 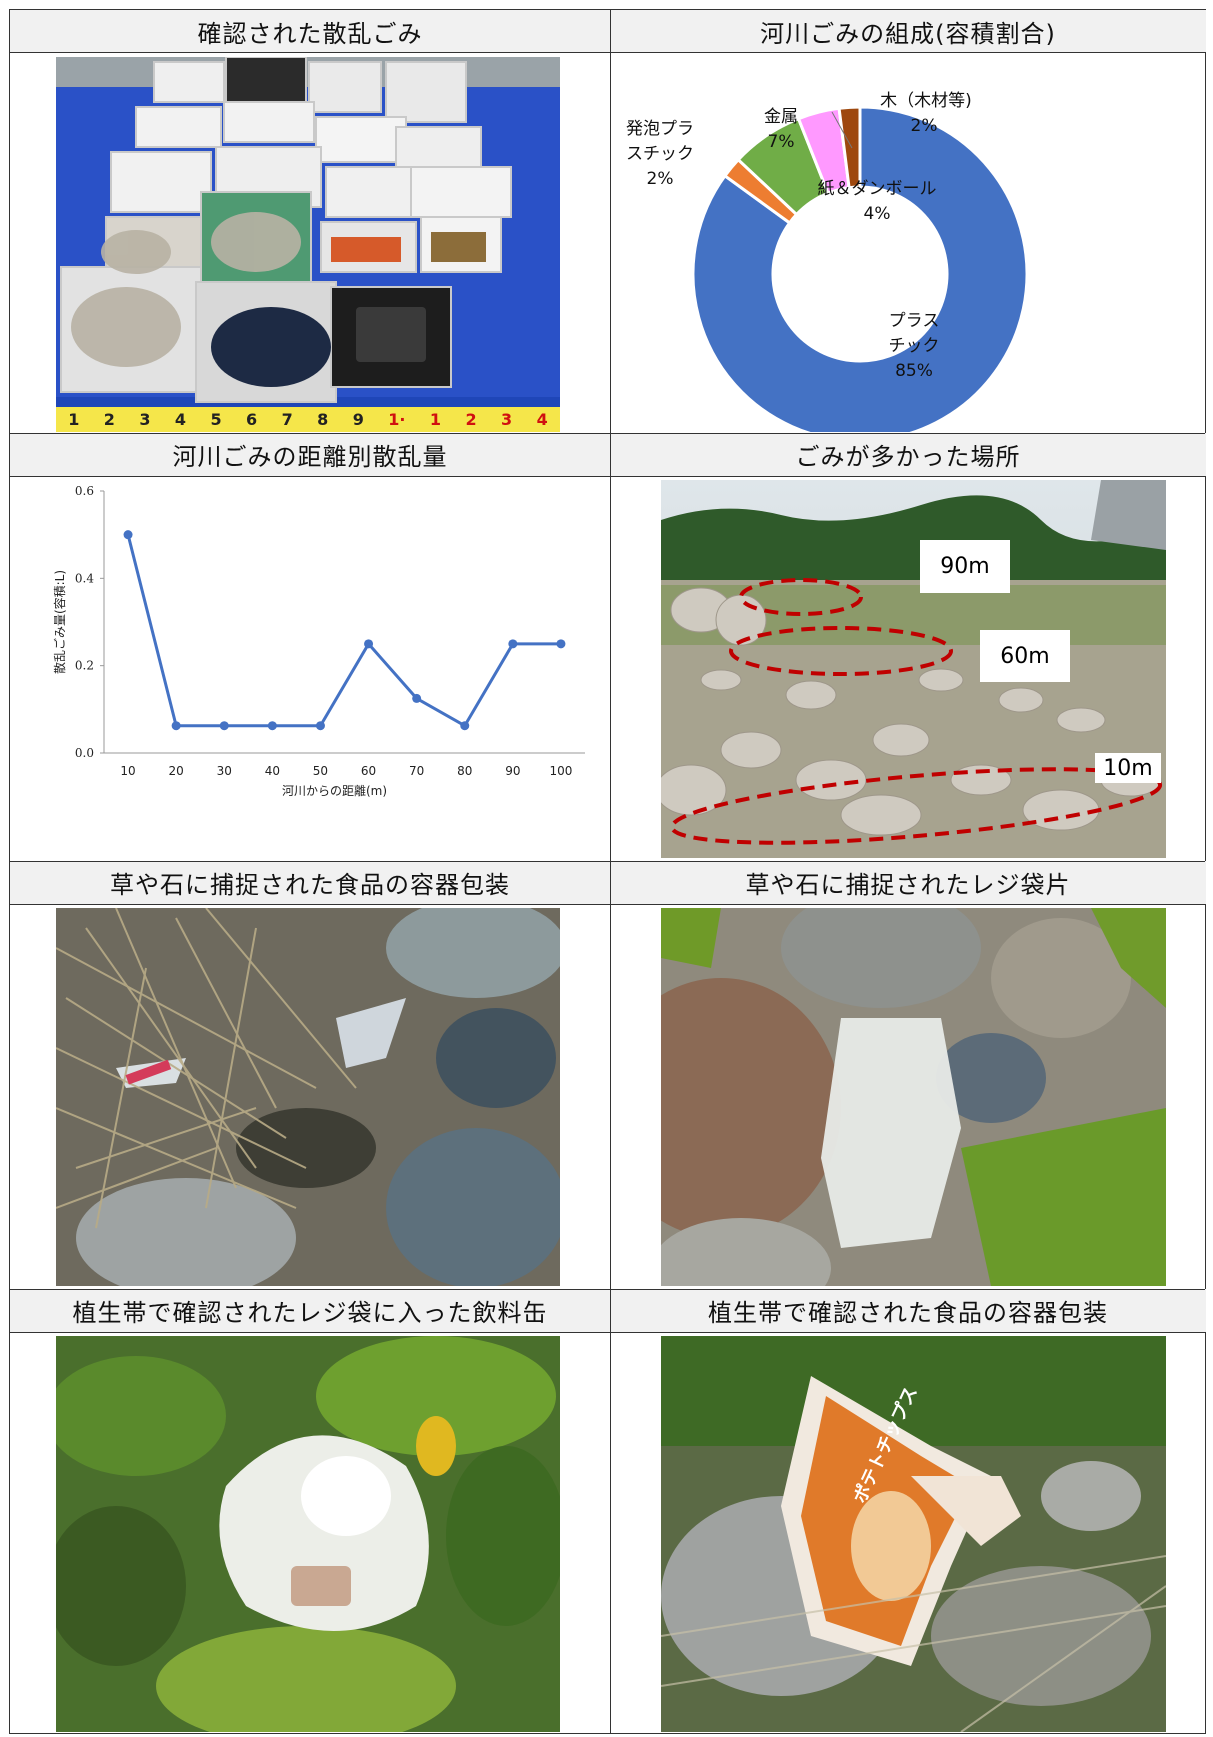 I want to click on y-axis-label: 散乱ごみ量(容積:L), so click(x=59, y=622).